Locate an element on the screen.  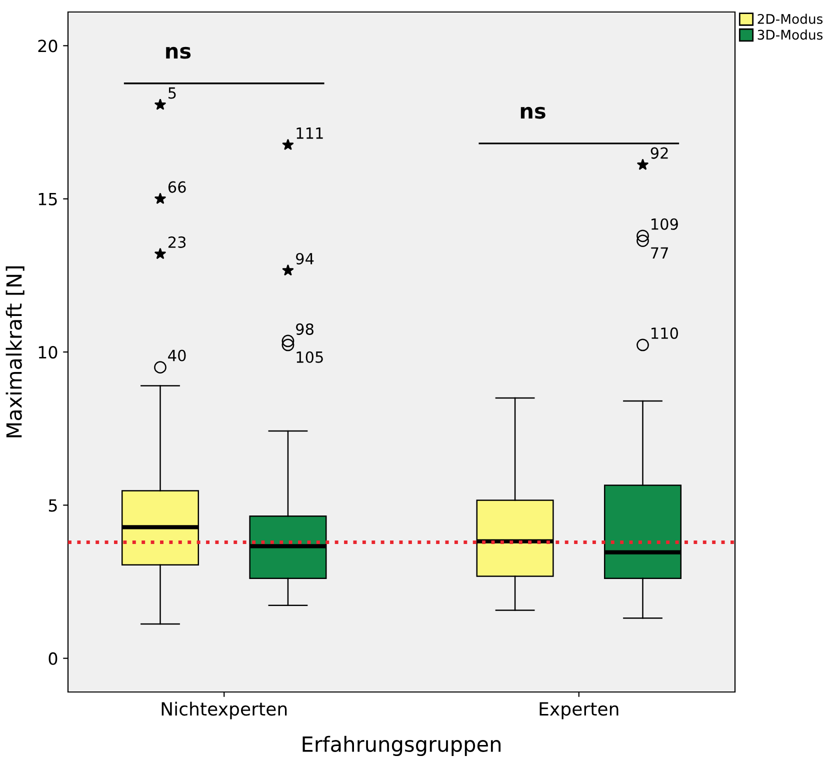
annotation: 111 is located at coordinates (309, 133).